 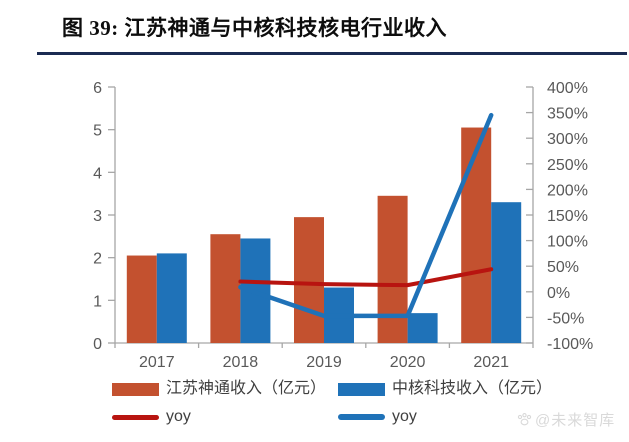 I want to click on paw-icon, so click(x=524, y=419).